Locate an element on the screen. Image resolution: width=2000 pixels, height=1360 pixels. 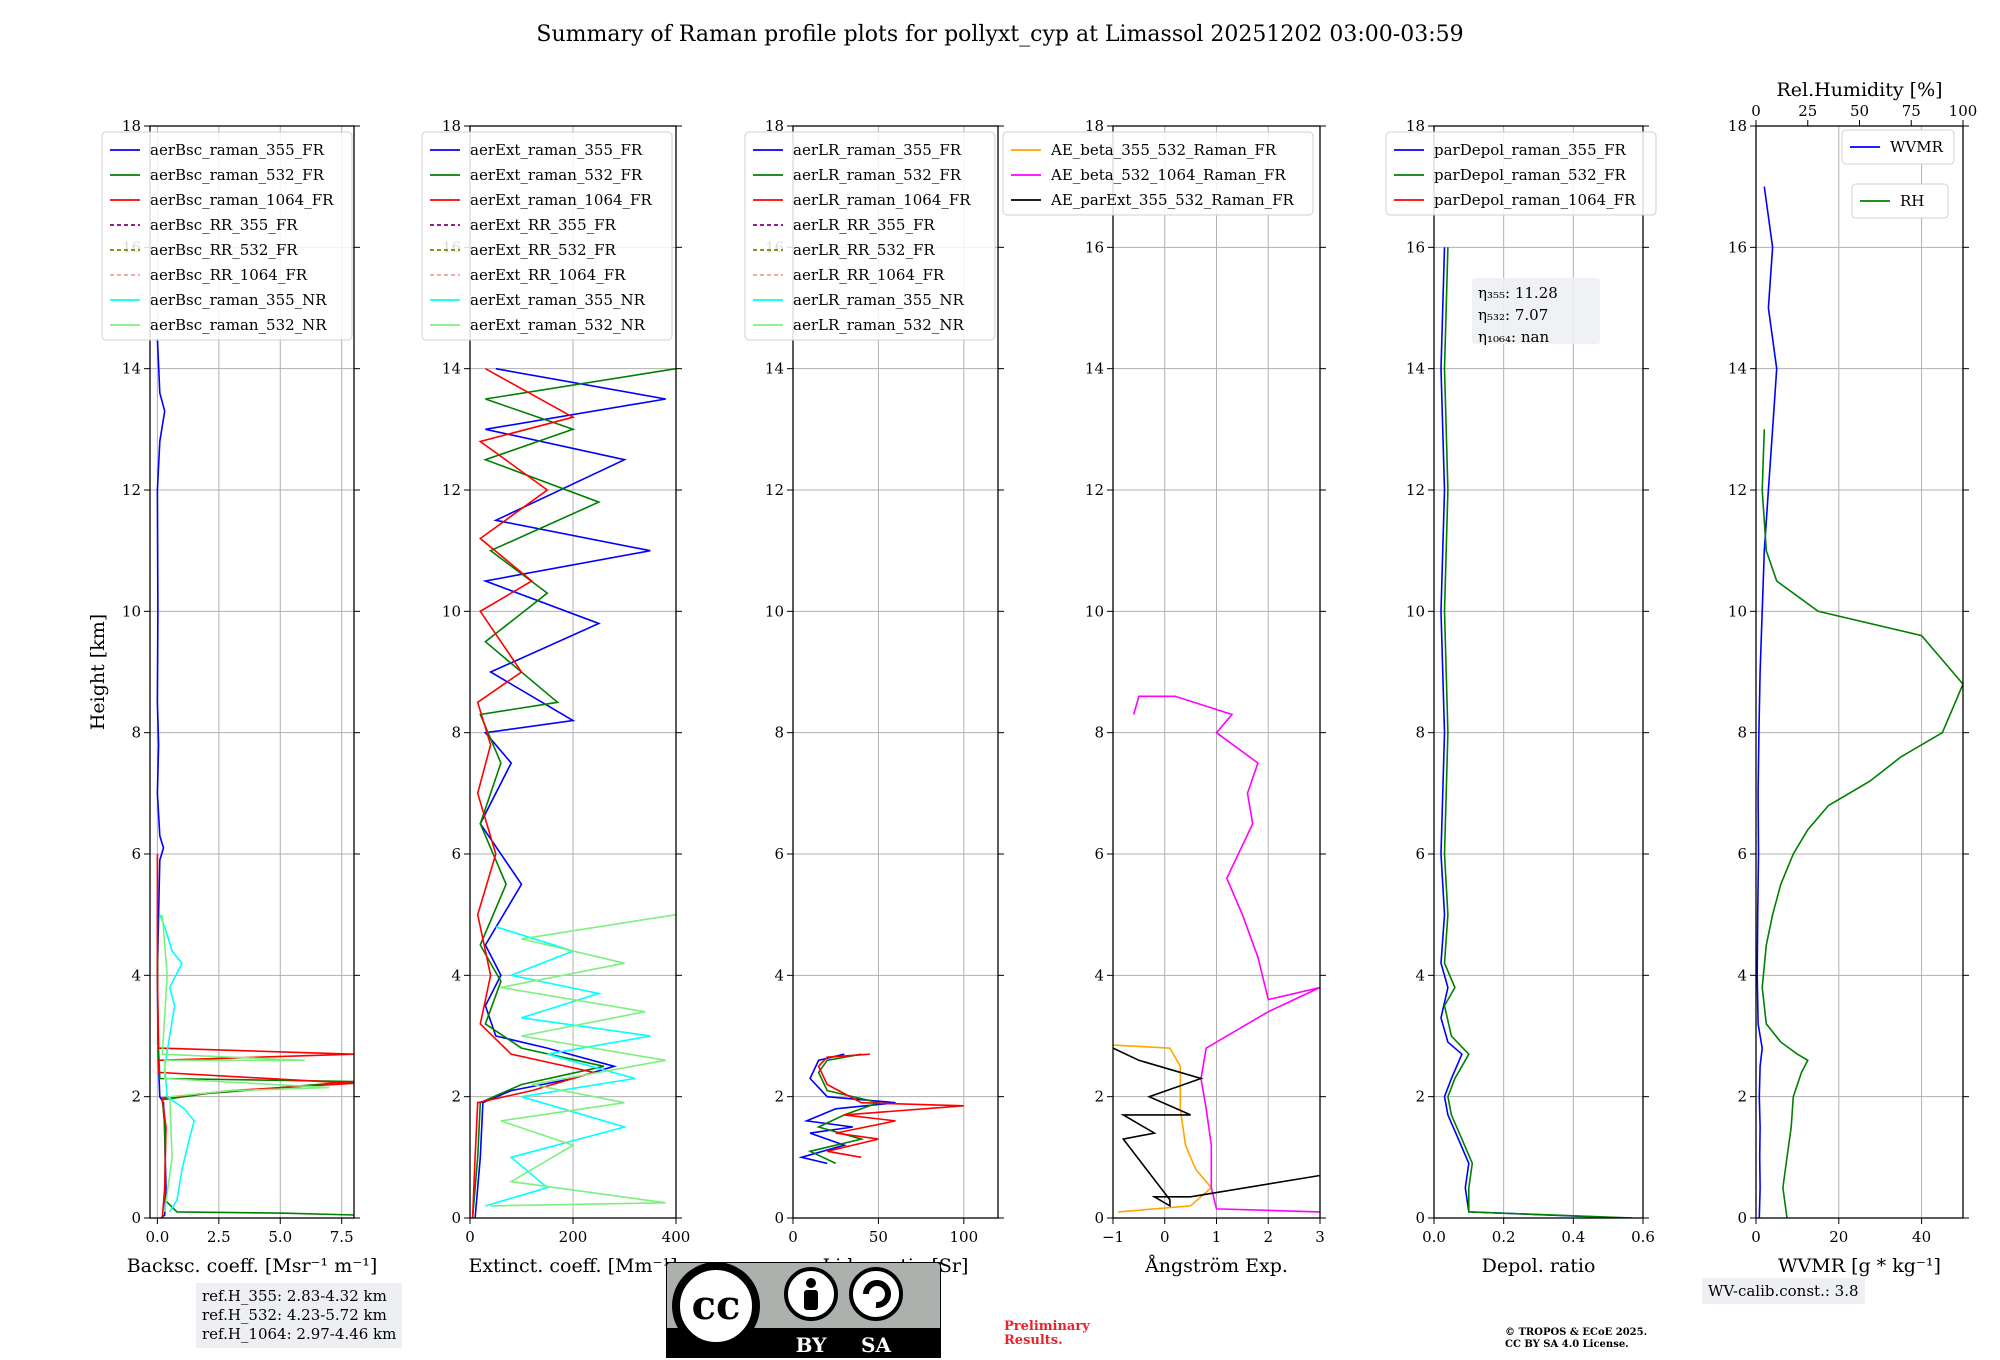
x-tick-label: 3 is located at coordinates (1320, 1237).